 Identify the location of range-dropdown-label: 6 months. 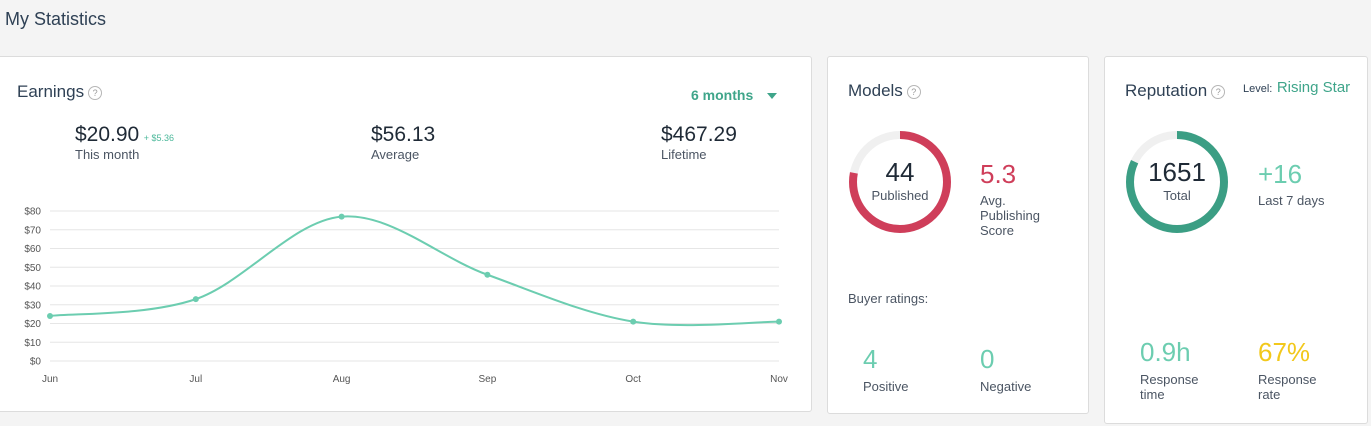
(722, 95).